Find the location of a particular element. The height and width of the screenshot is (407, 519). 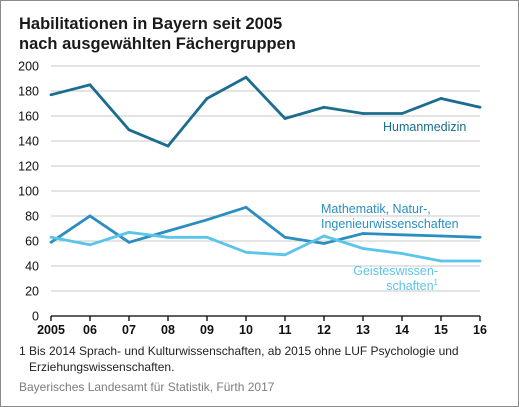

footnote-number: 1 is located at coordinates (22, 351).